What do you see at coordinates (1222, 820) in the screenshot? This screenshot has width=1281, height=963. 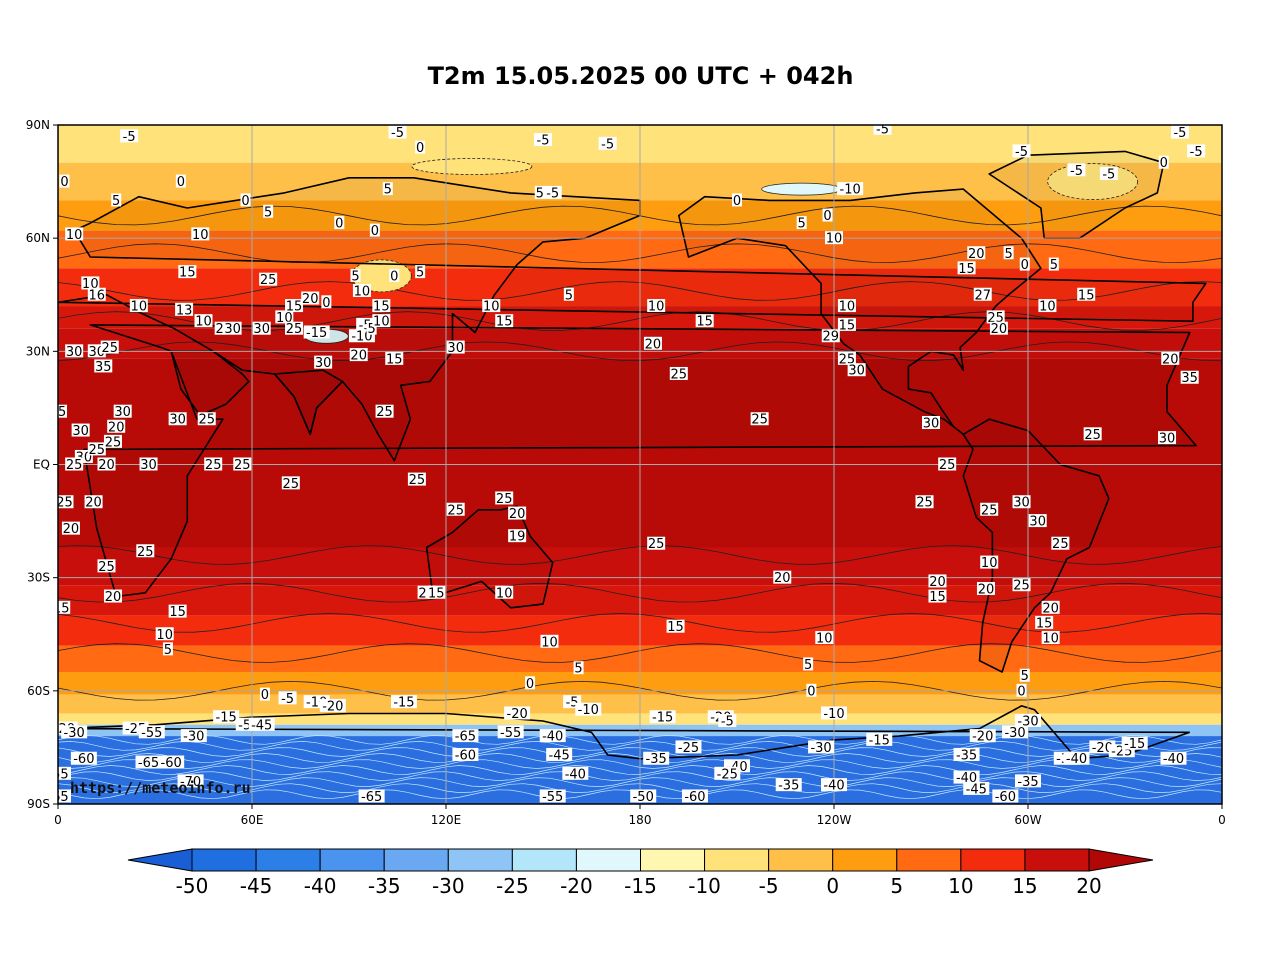 I see `x-tick-label: 0` at bounding box center [1222, 820].